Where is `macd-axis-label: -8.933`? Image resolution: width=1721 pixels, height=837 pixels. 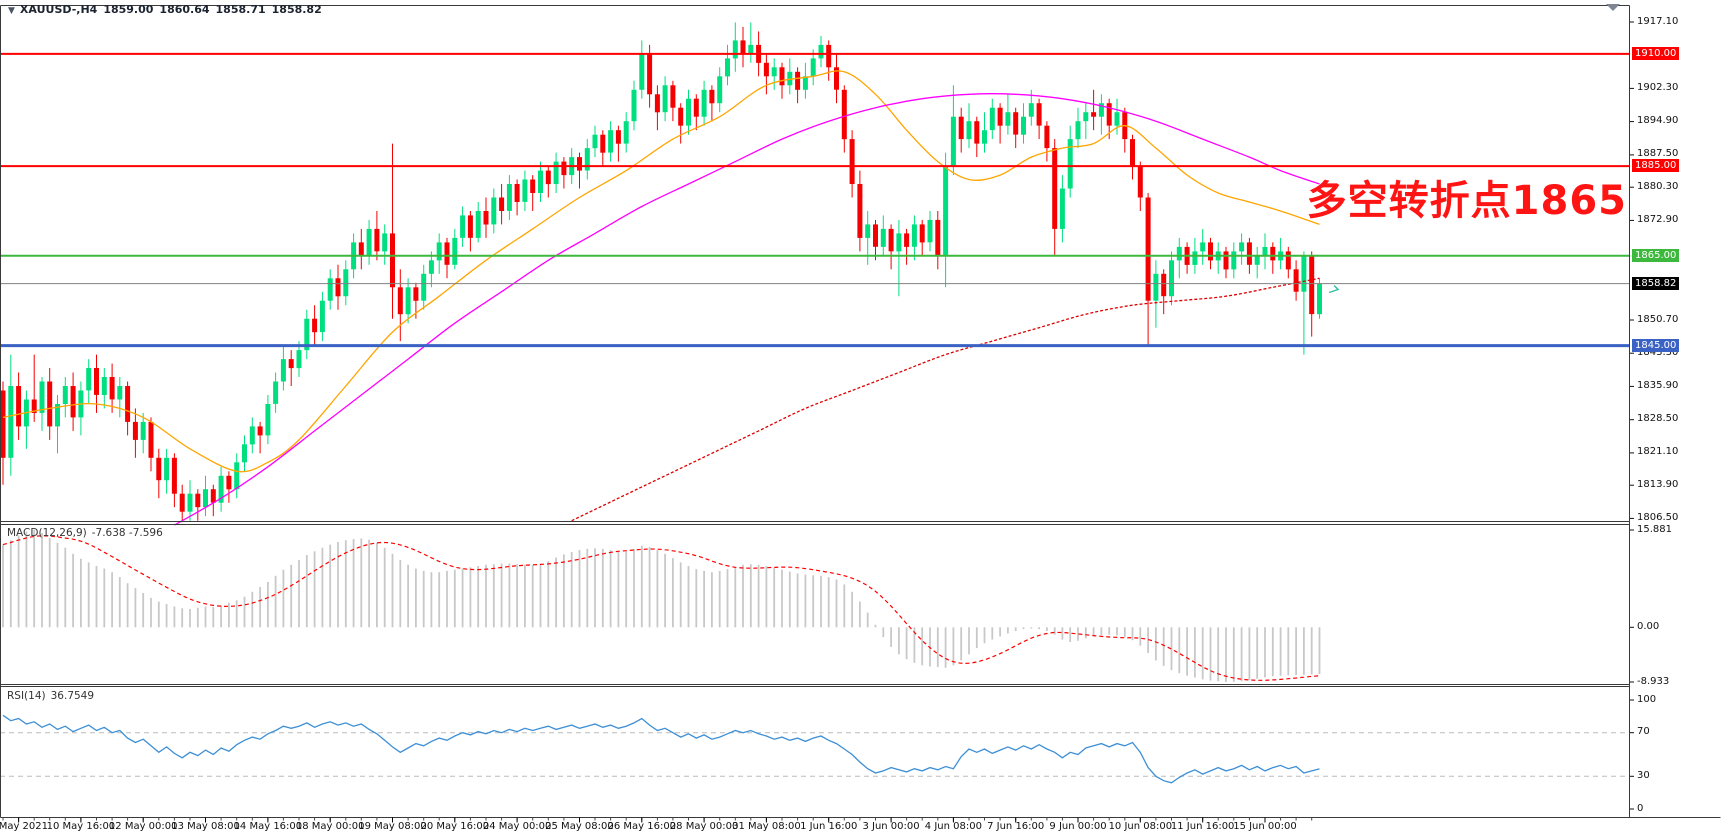 macd-axis-label: -8.933 is located at coordinates (1653, 681).